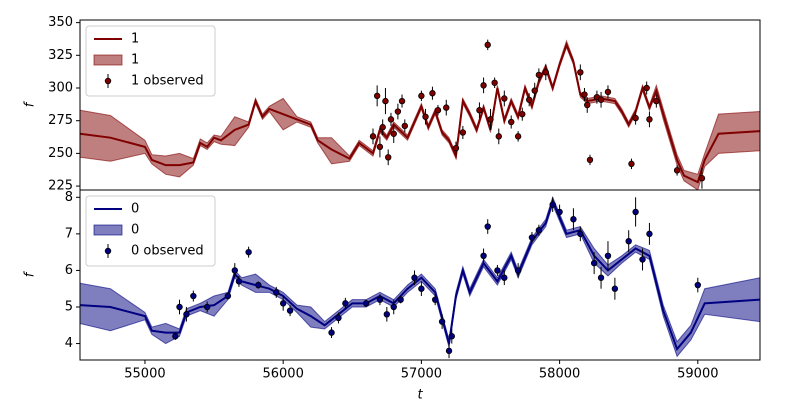 Image resolution: width=800 pixels, height=400 pixels. I want to click on x-axis-label: t, so click(420, 394).